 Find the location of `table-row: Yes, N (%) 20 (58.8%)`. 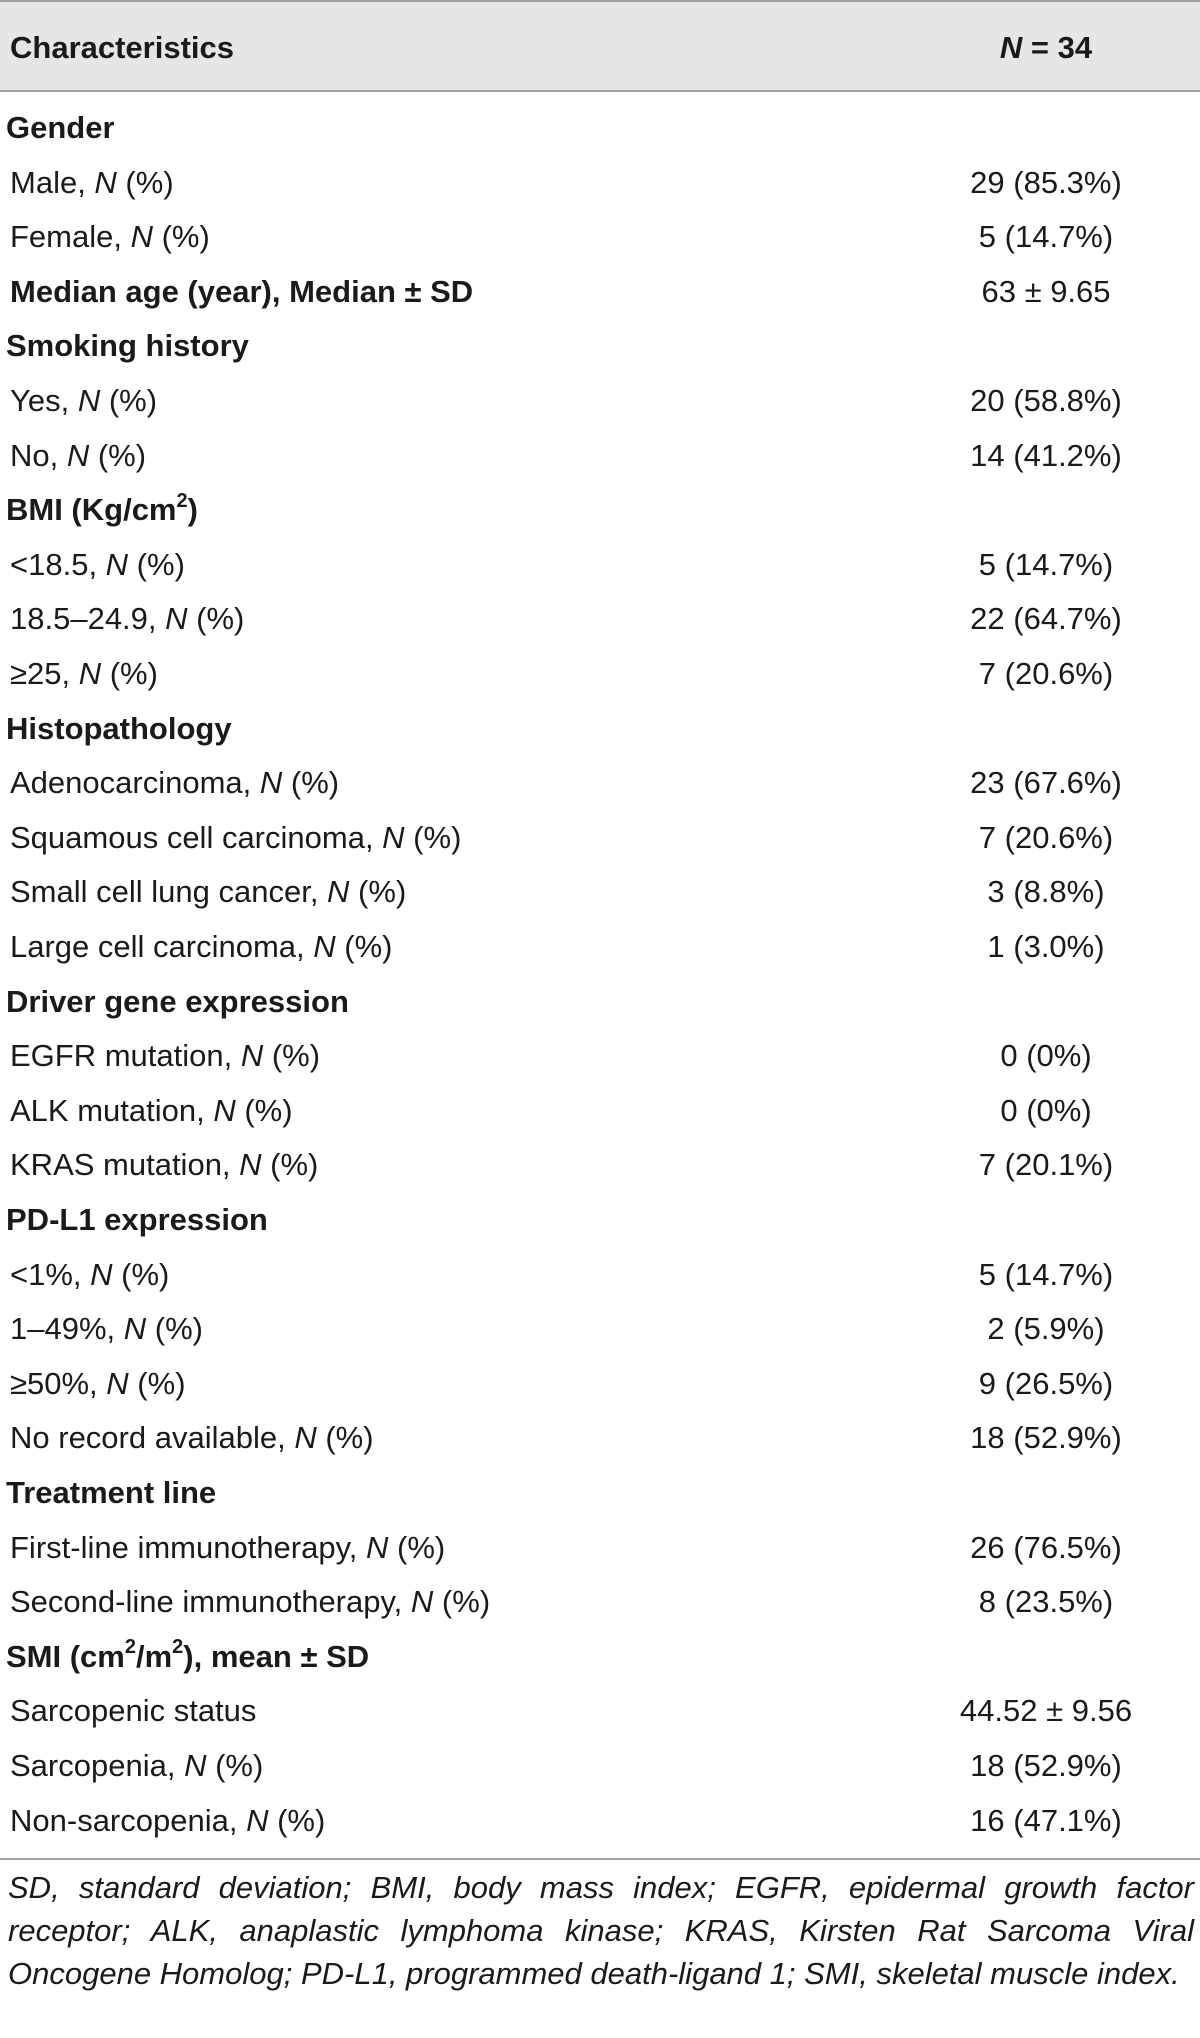

table-row: Yes, N (%) 20 (58.8%) is located at coordinates (600, 401).